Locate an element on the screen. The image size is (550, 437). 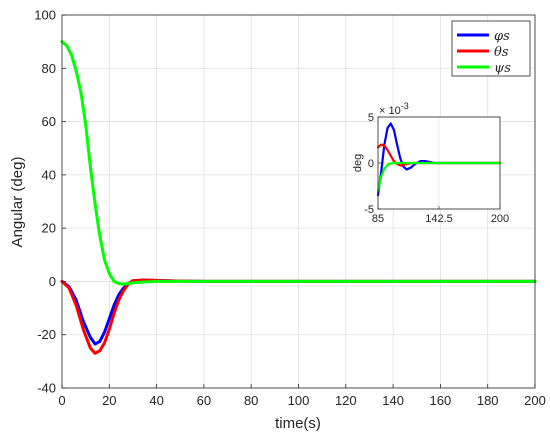
inset-exponent-label: × 10⁻³ is located at coordinates (394, 109).